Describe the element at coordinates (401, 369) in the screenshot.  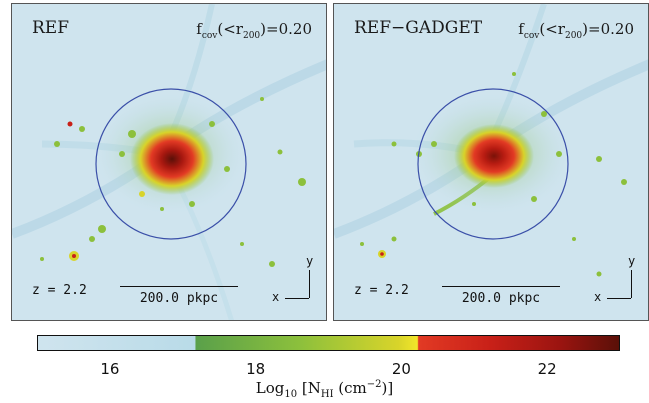
I see `colorbar-tick-label: 20` at that location.